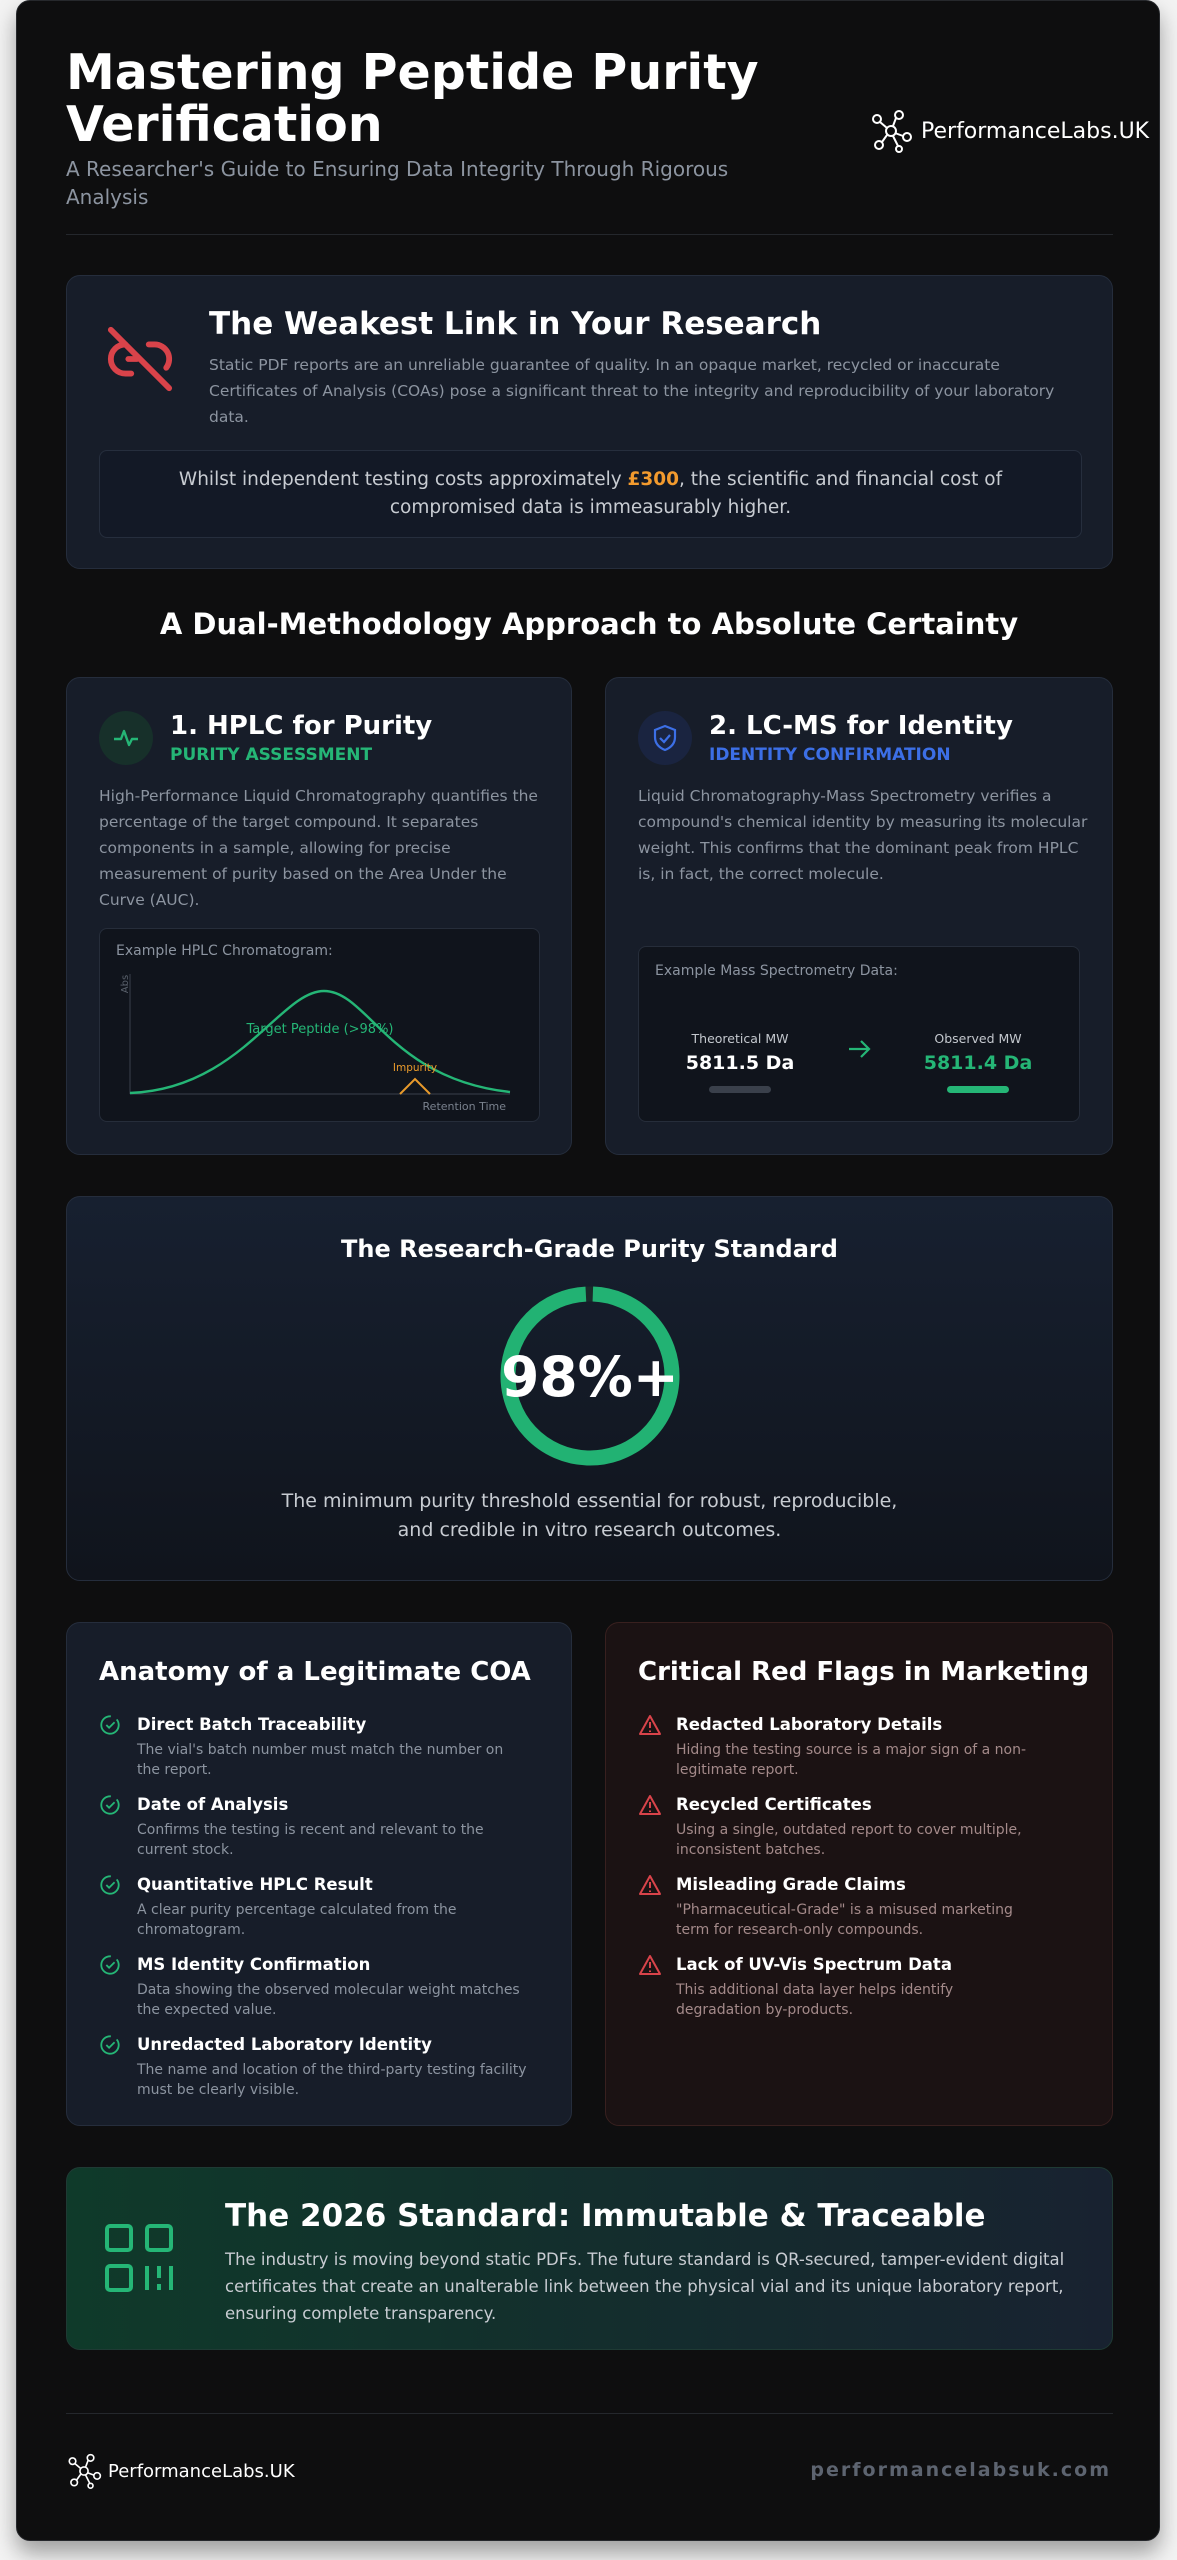  Describe the element at coordinates (412, 98) in the screenshot. I see `page-title: Mastering Peptide Purity Verification` at that location.